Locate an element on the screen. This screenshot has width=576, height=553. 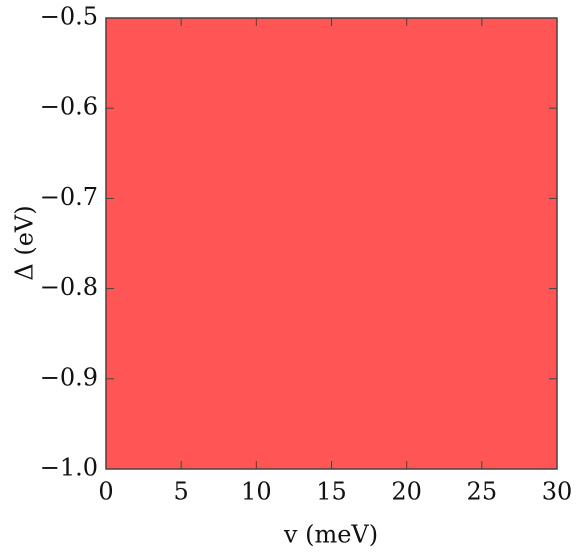
y-tick-label: −0.8 is located at coordinates (69, 287).